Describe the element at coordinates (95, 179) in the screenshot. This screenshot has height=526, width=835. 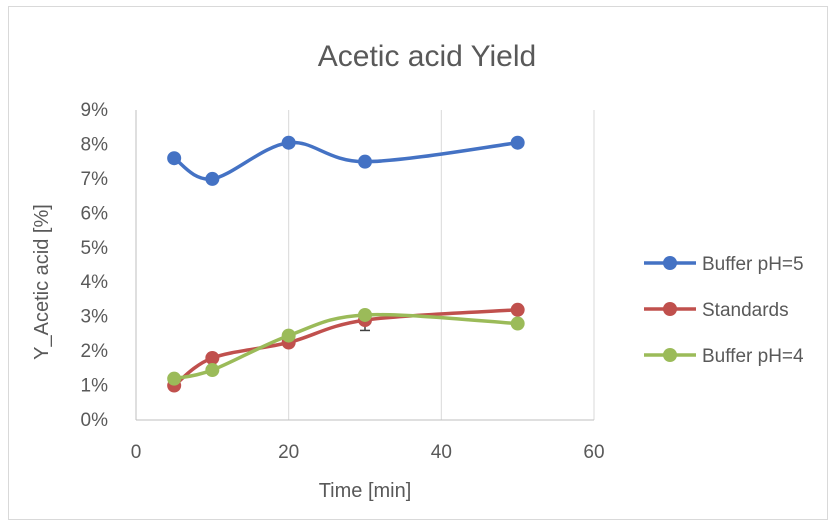
I see `y-tick-label: 7%` at that location.